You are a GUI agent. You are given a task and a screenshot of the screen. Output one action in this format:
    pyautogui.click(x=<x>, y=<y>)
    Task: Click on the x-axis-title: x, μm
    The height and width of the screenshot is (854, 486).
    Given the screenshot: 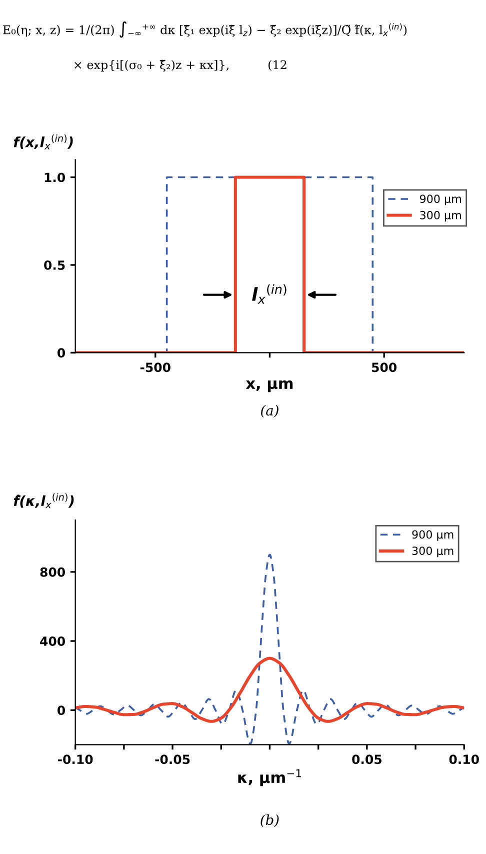 What is the action you would take?
    pyautogui.click(x=269, y=386)
    